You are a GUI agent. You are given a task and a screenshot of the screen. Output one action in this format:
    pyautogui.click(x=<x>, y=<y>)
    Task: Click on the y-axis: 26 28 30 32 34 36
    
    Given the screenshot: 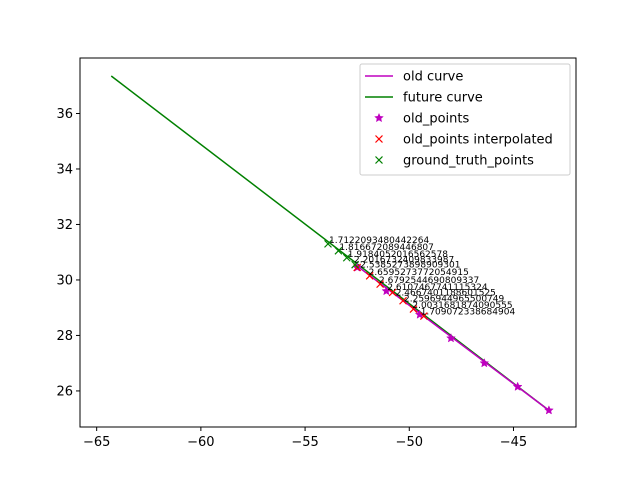 What is the action you would take?
    pyautogui.click(x=68, y=253)
    